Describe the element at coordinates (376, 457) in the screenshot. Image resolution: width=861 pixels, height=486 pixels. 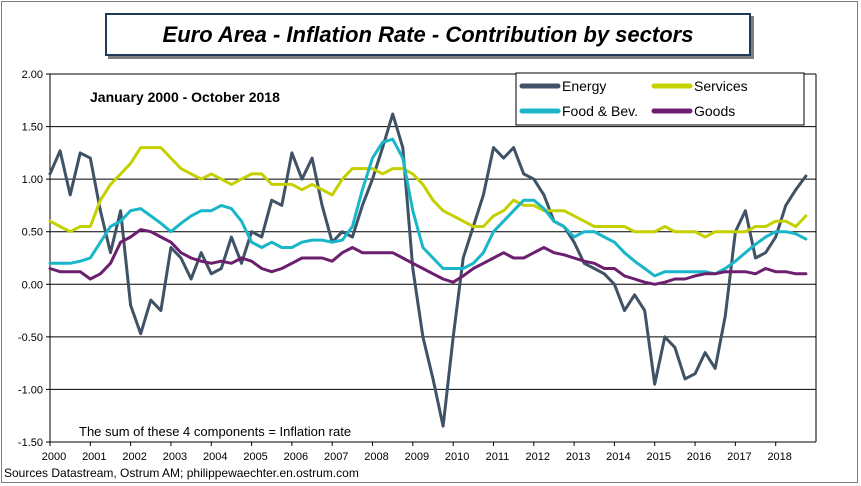
I see `x-tick-label: 2008` at that location.